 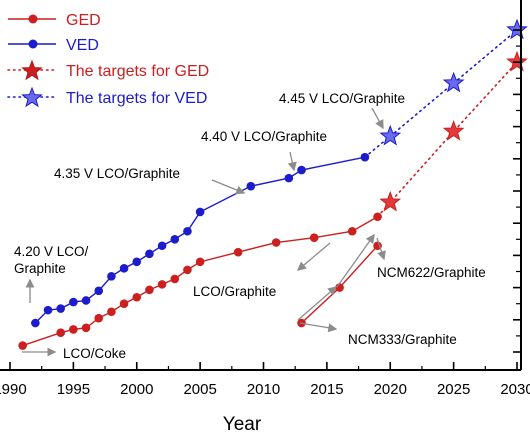 What do you see at coordinates (33, 44) in the screenshot?
I see `legend-marker-ved` at bounding box center [33, 44].